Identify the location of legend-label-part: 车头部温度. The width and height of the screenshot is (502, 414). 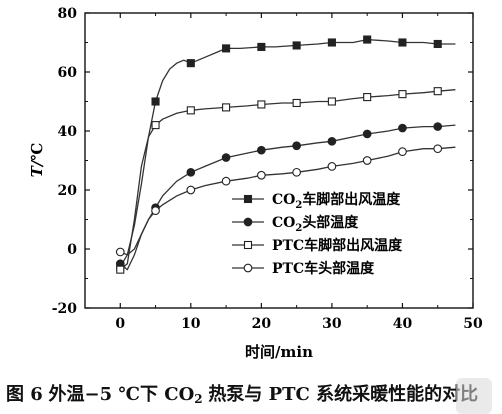
(339, 268).